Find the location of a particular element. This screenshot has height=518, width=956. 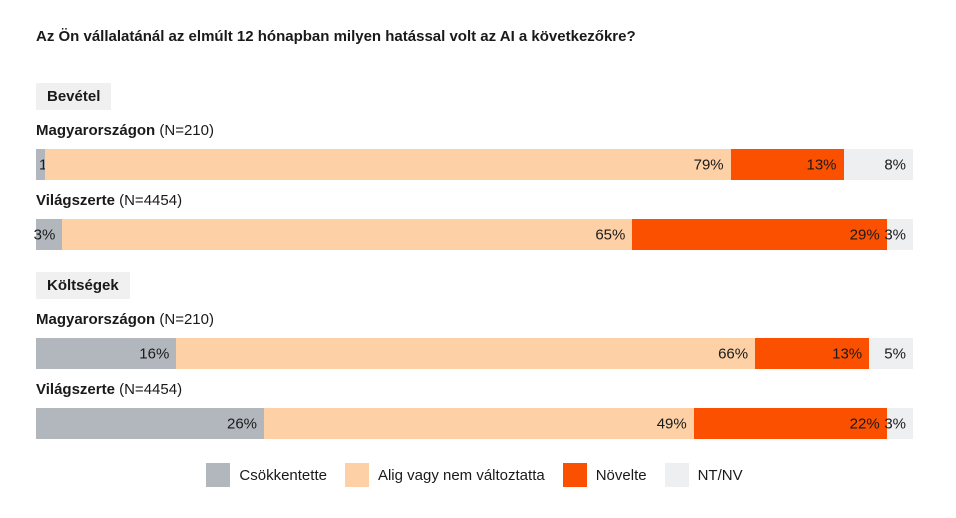

bar-segment-value: 26% is located at coordinates (242, 423).